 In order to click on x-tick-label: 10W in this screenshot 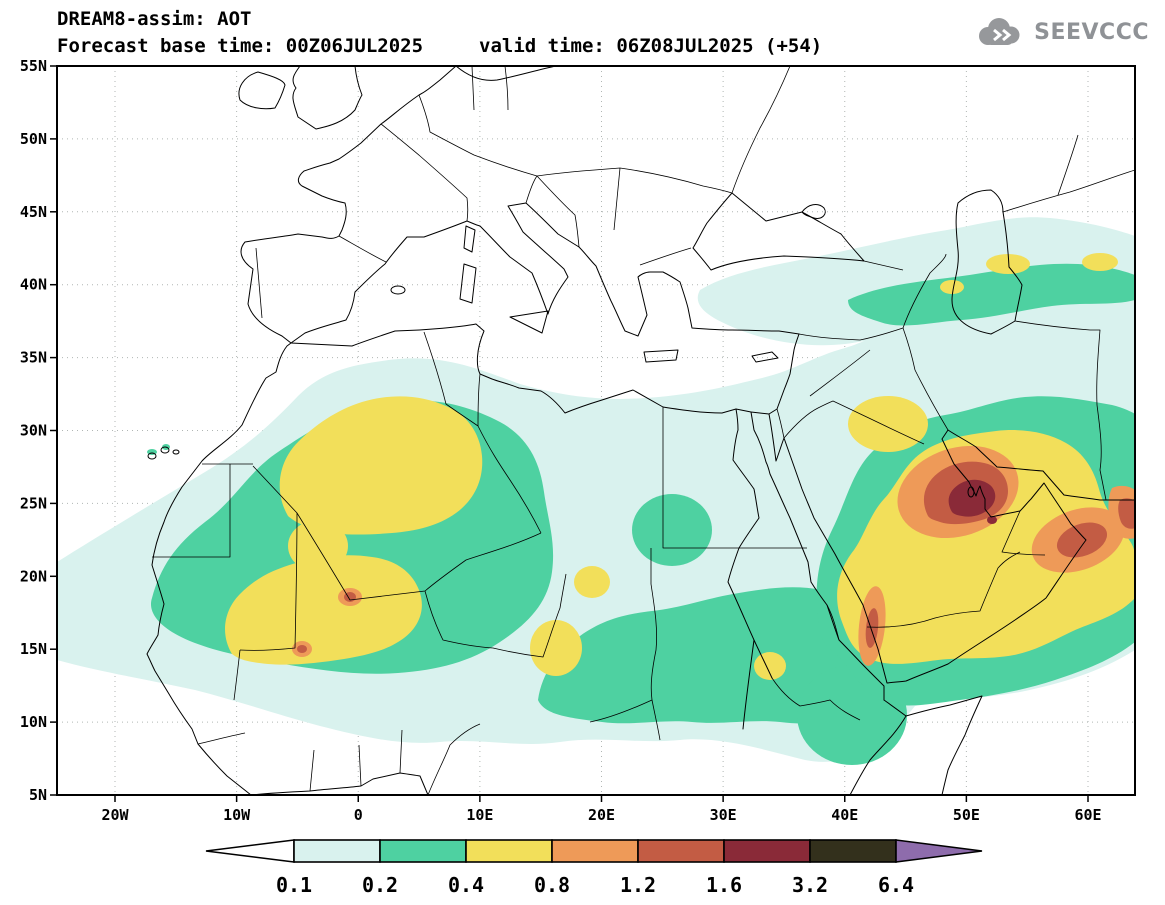, I will do `click(237, 815)`.